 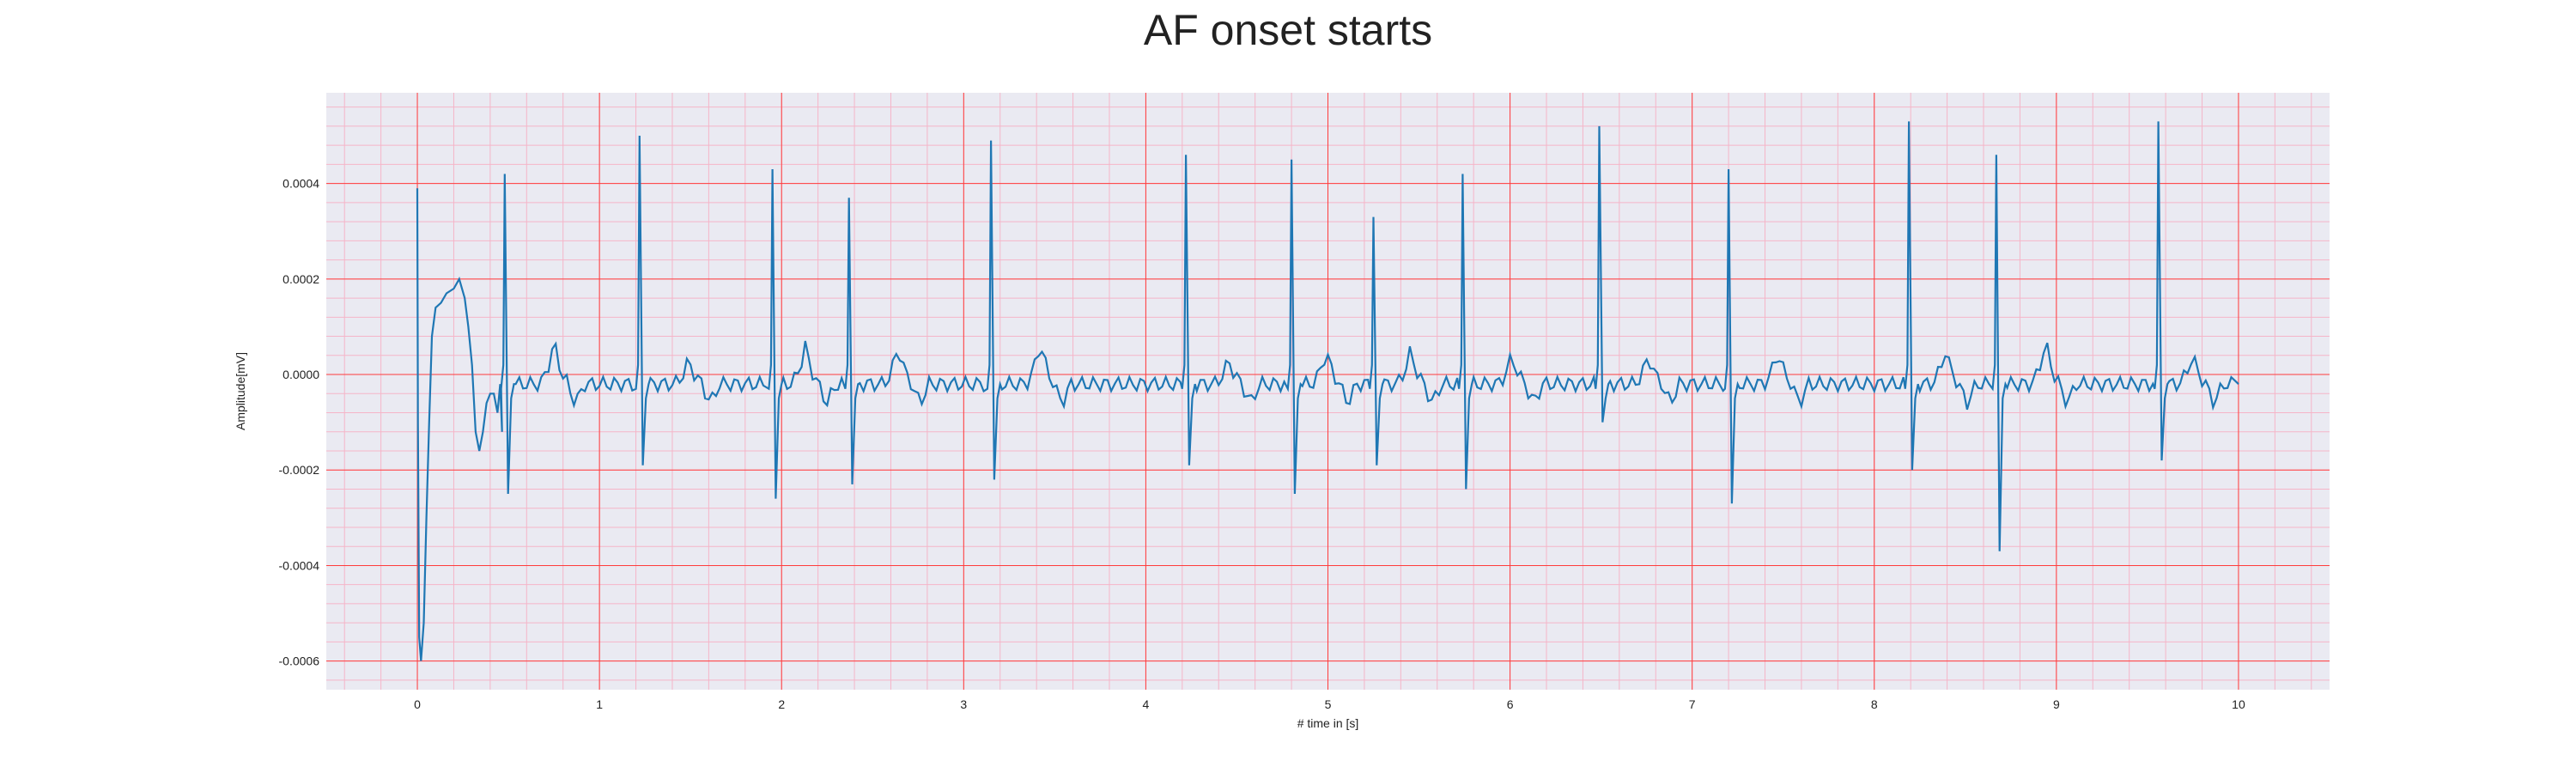 I want to click on x-tick-label: 10, so click(x=2238, y=704).